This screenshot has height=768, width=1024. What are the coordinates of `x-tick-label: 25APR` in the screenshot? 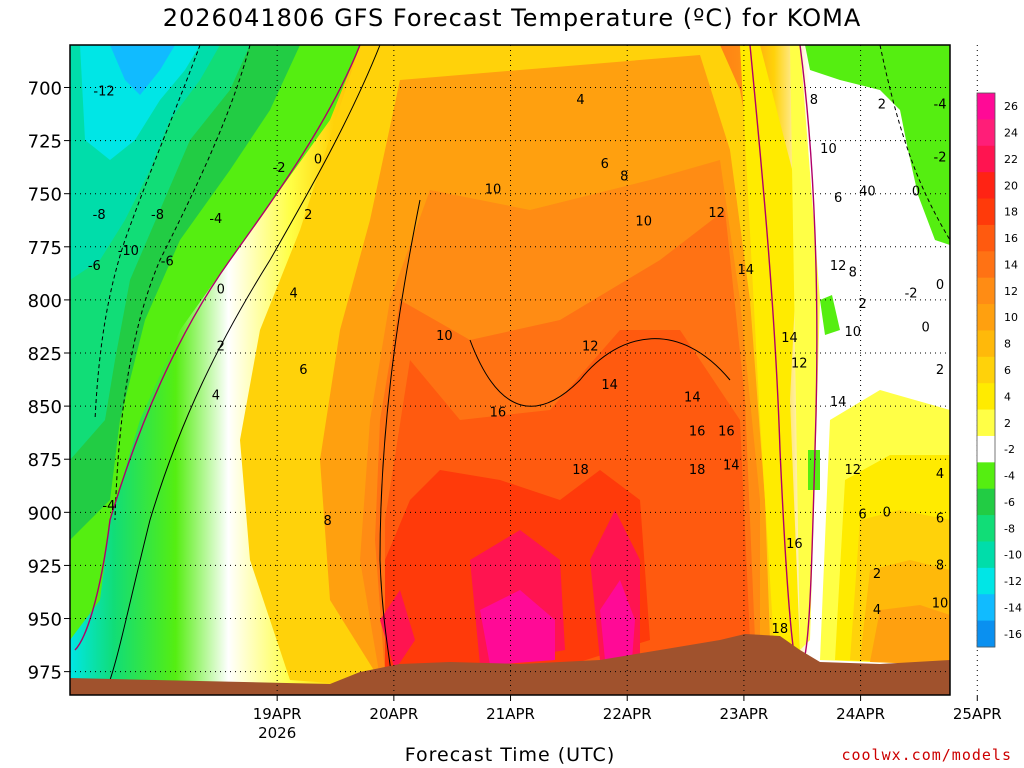 It's located at (977, 714).